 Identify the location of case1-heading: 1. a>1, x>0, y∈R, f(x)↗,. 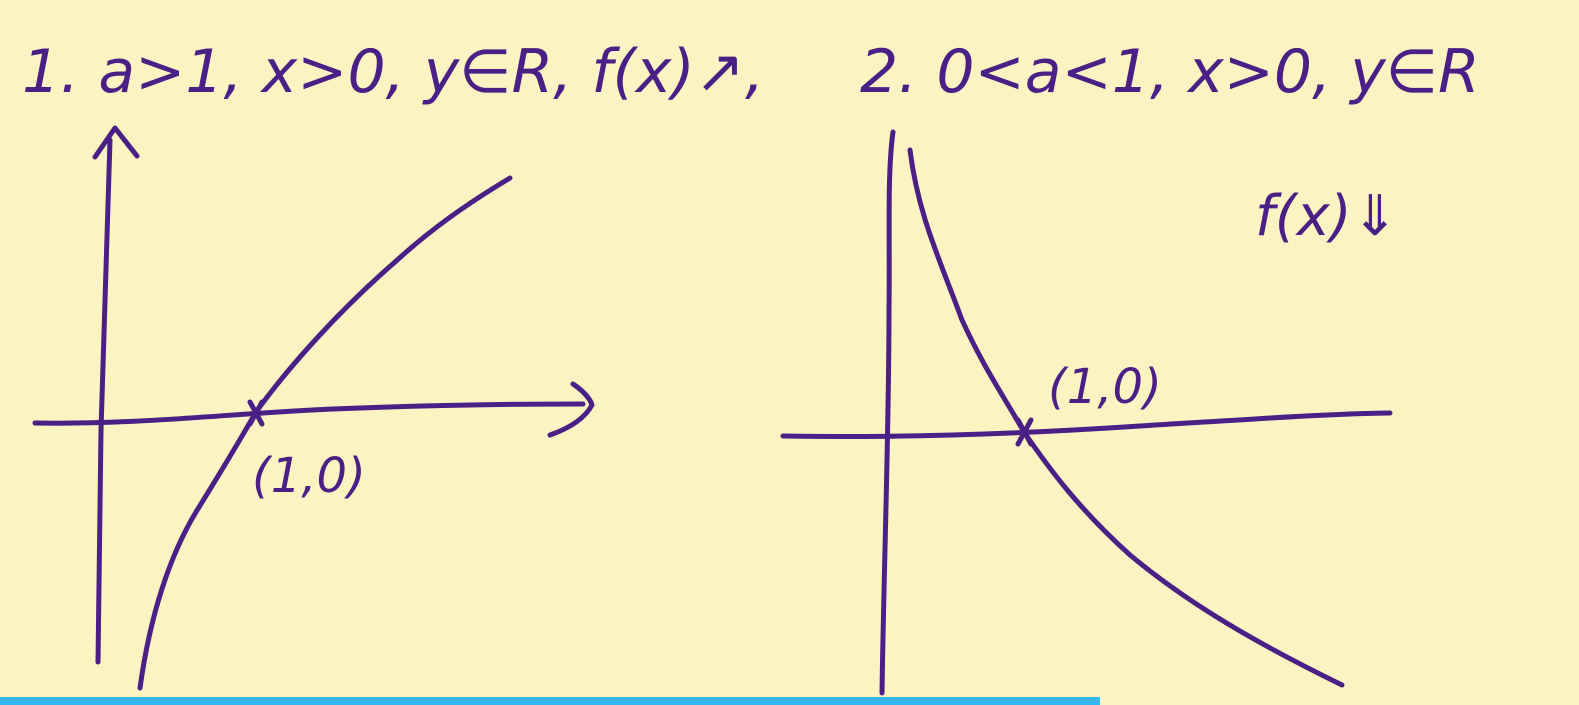
(393, 72).